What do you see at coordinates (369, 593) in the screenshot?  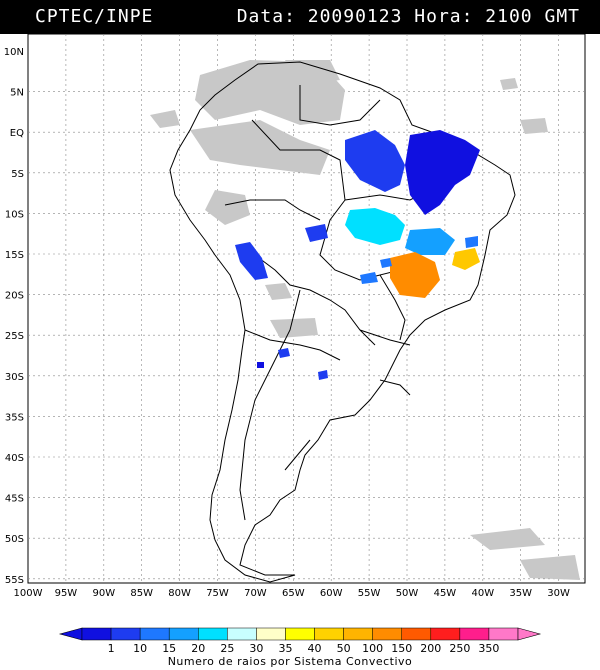 I see `lon-label: 55W` at bounding box center [369, 593].